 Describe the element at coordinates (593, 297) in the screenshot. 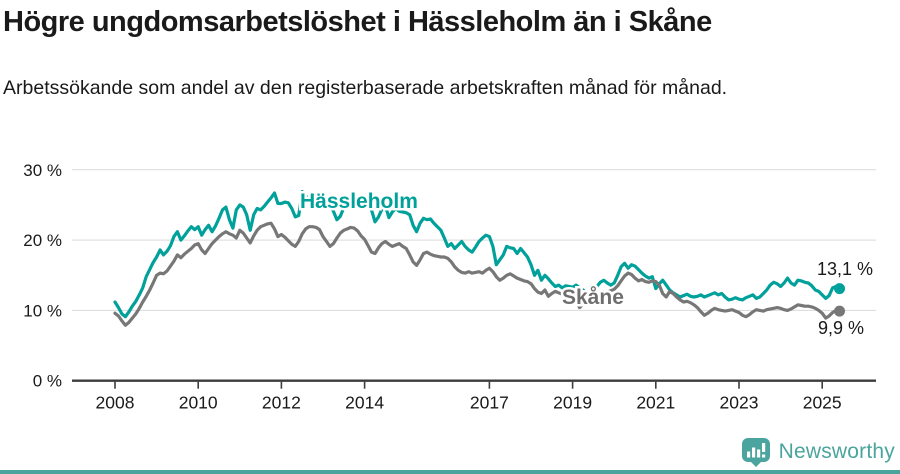

I see `series-label-skane: Skåne` at that location.